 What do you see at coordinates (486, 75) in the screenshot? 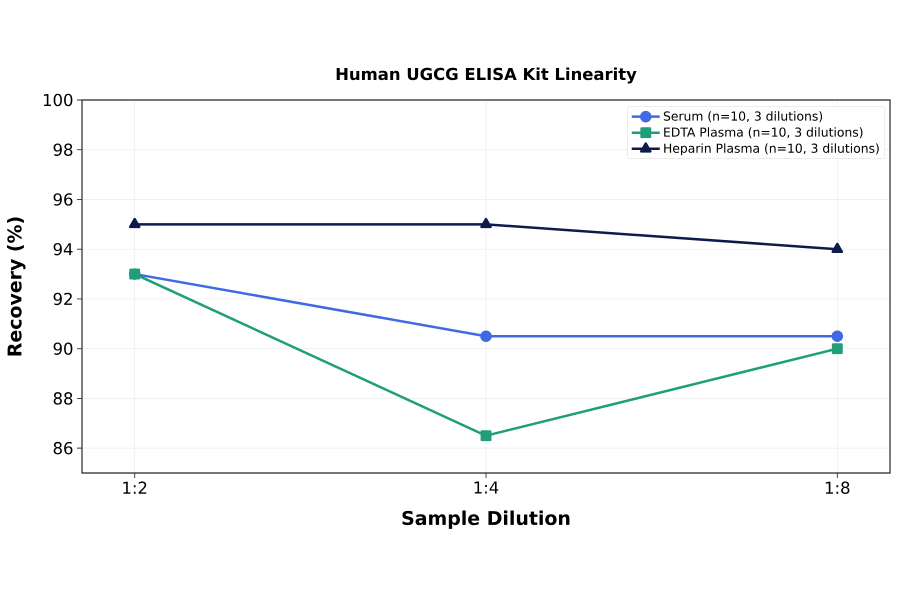
I see `chart-title: Human UGCG ELISA Kit Linearity` at bounding box center [486, 75].